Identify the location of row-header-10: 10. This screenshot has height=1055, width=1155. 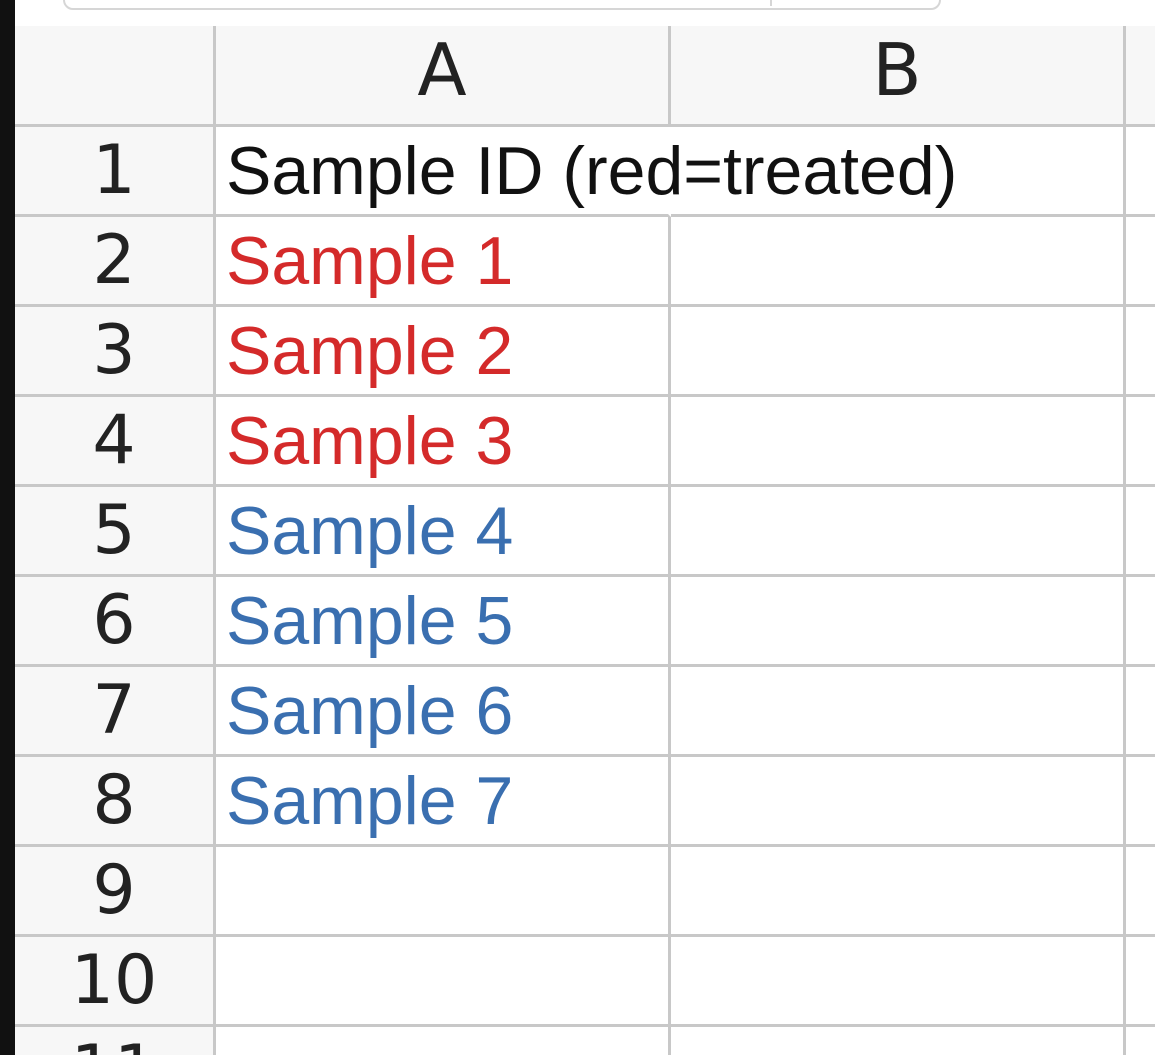
(115, 982).